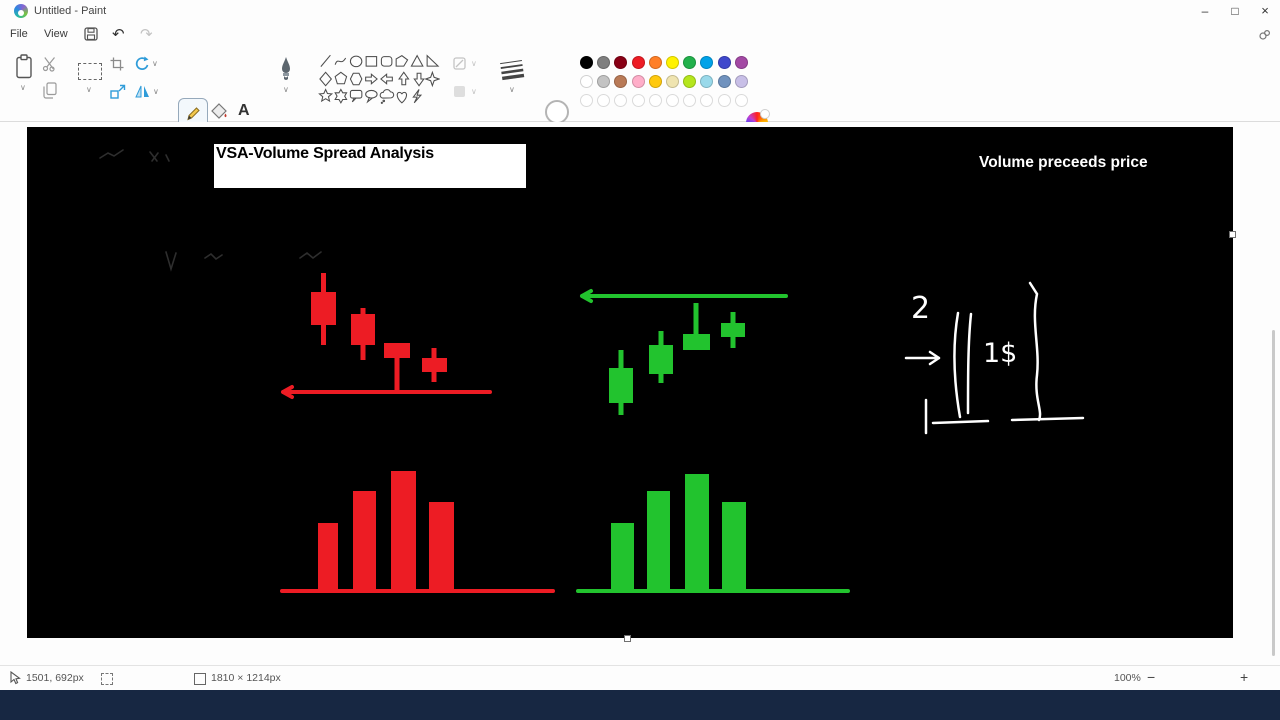 The width and height of the screenshot is (1280, 720). What do you see at coordinates (1000, 353) in the screenshot?
I see `annotation-one-dollar: 1$` at bounding box center [1000, 353].